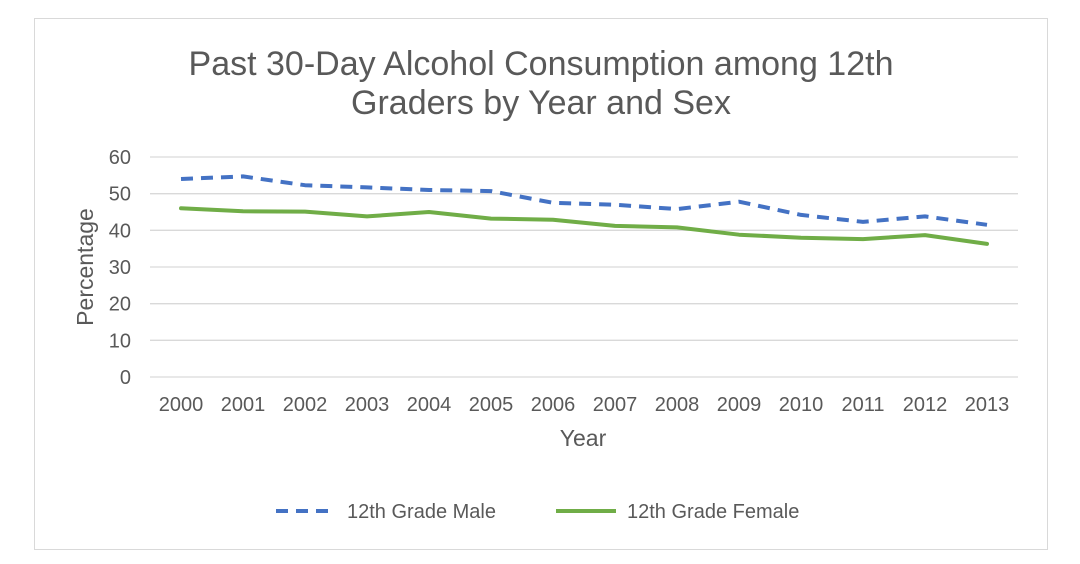 The height and width of the screenshot is (564, 1080). I want to click on series-lines, so click(584, 210).